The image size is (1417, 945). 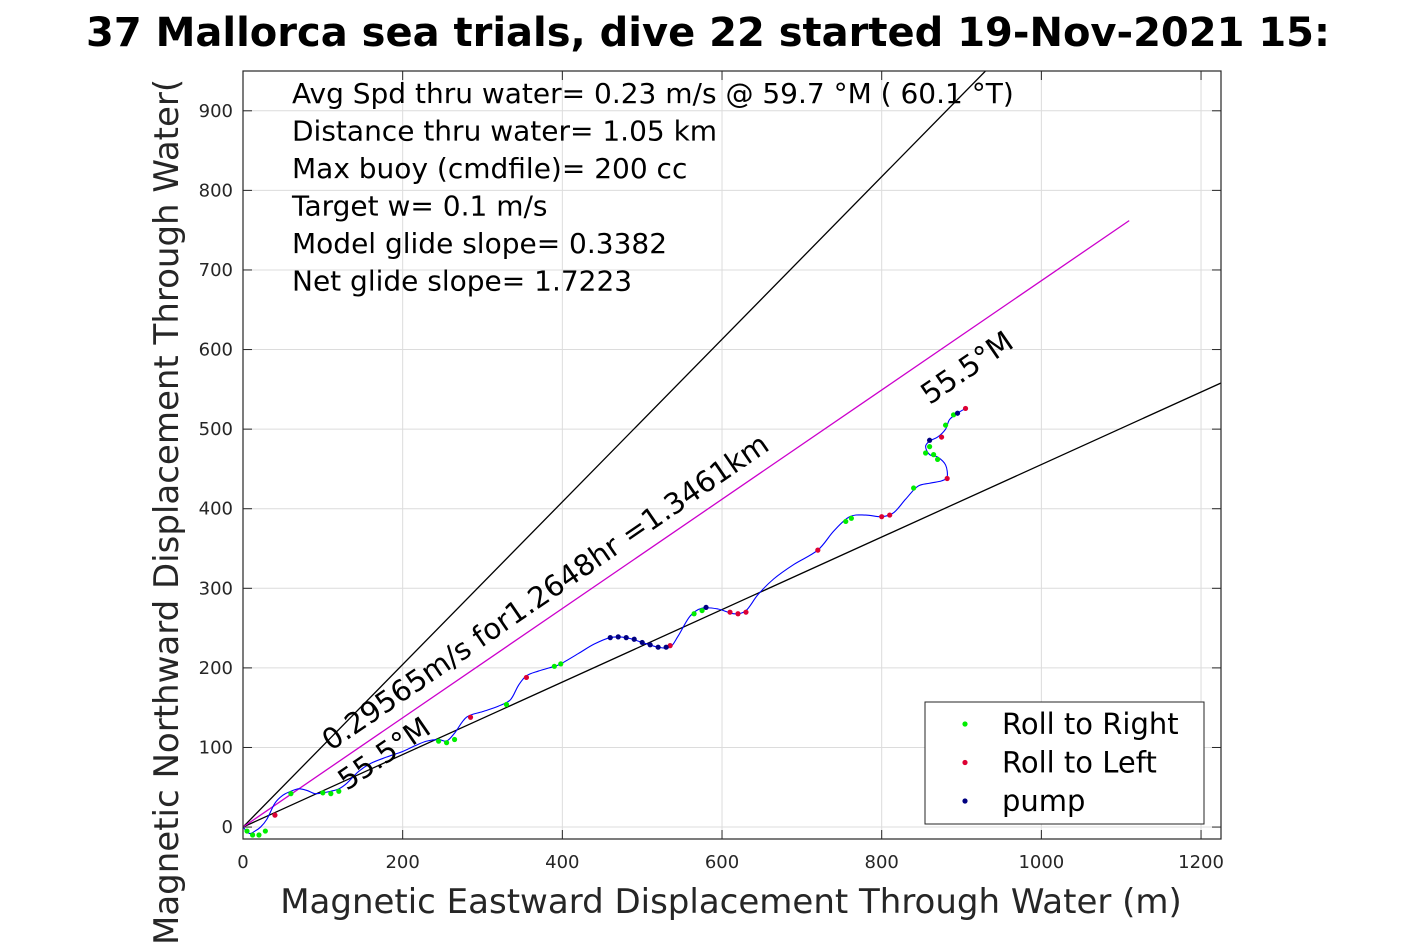 What do you see at coordinates (722, 862) in the screenshot?
I see `x-tick-label: 600` at bounding box center [722, 862].